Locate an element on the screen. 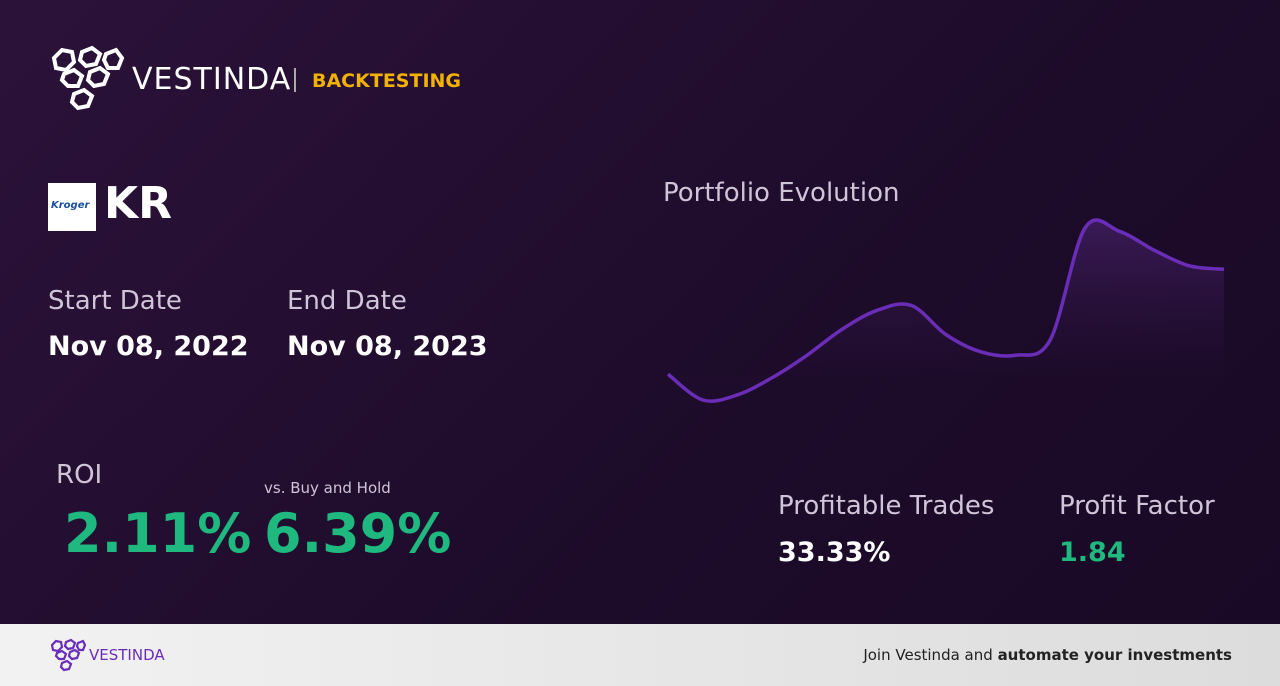 This screenshot has height=686, width=1280. roi-label: ROI is located at coordinates (79, 475).